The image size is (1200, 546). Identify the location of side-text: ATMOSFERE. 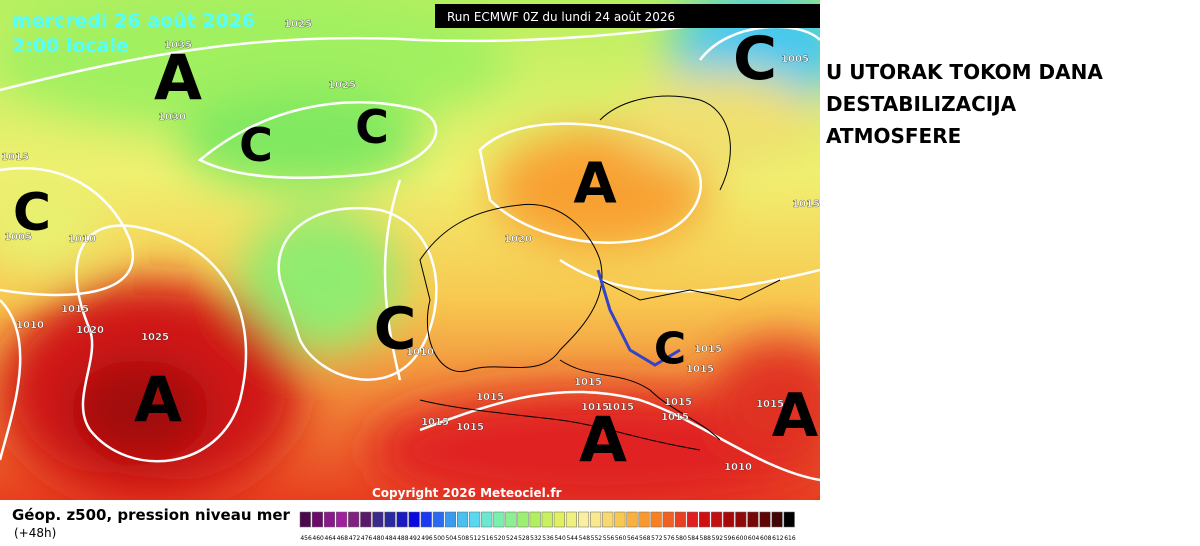
(894, 136).